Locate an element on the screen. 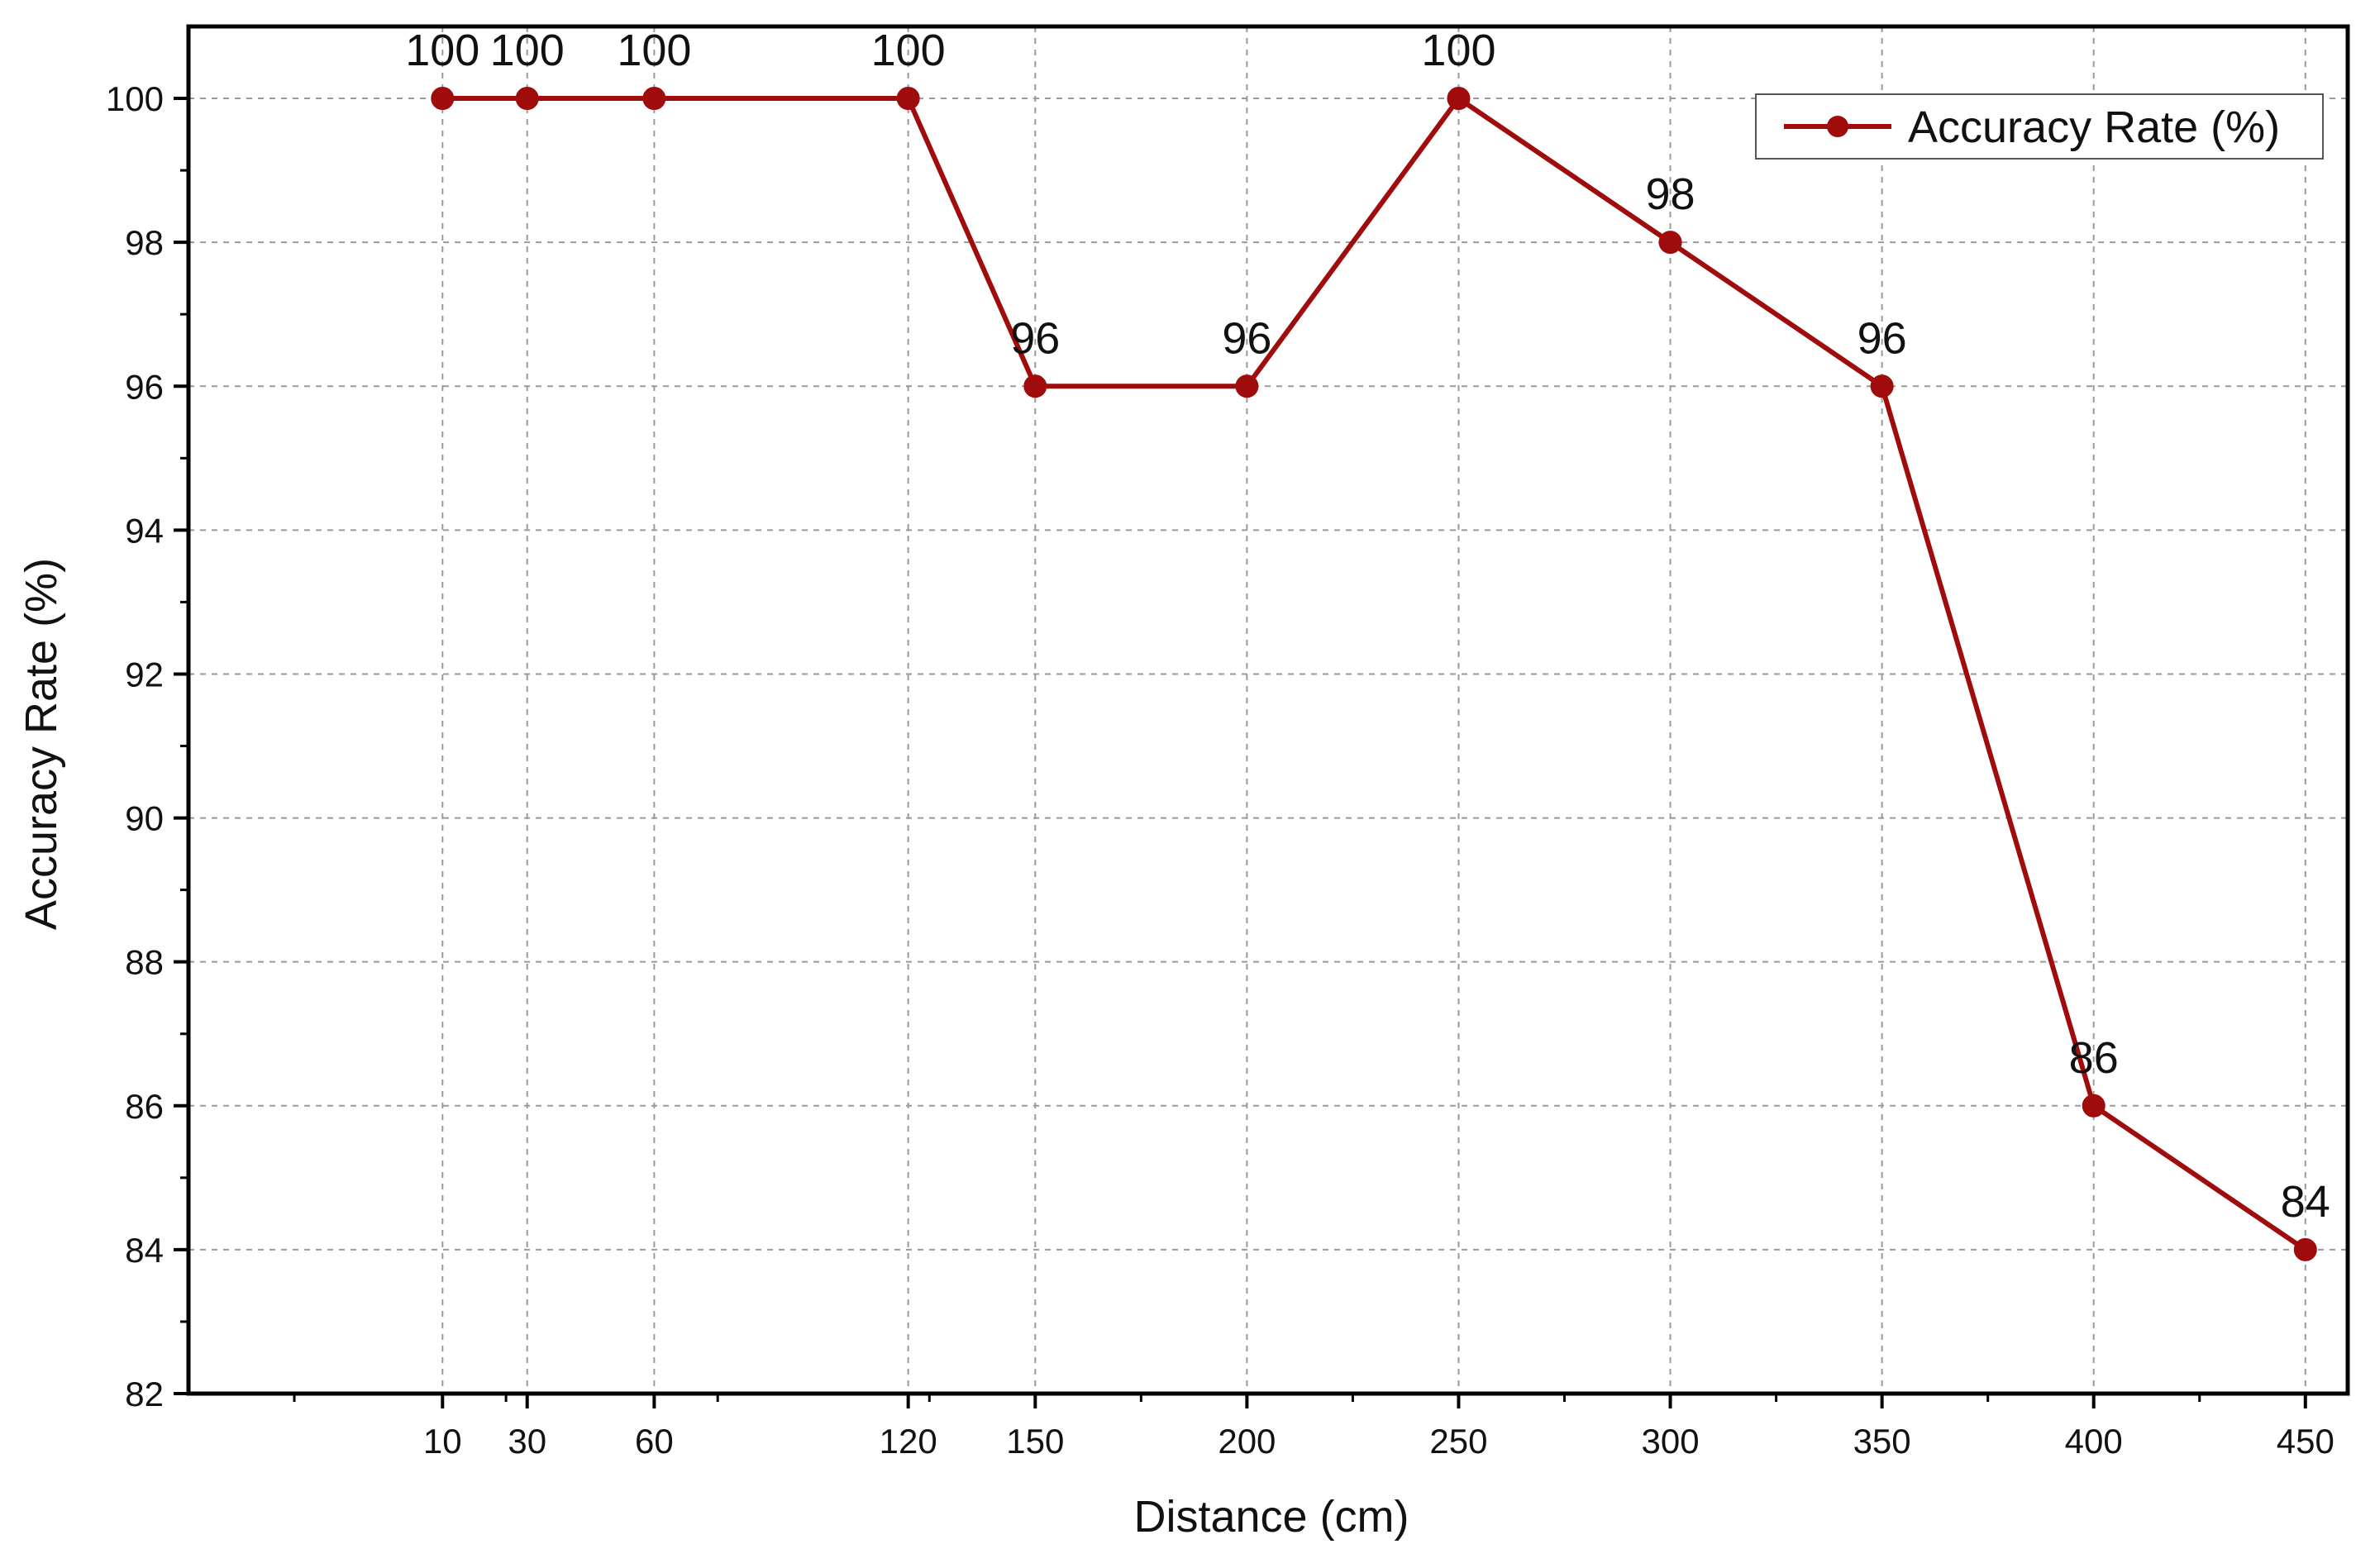 The image size is (2375, 1568). y-tick-label: 94 is located at coordinates (144, 530).